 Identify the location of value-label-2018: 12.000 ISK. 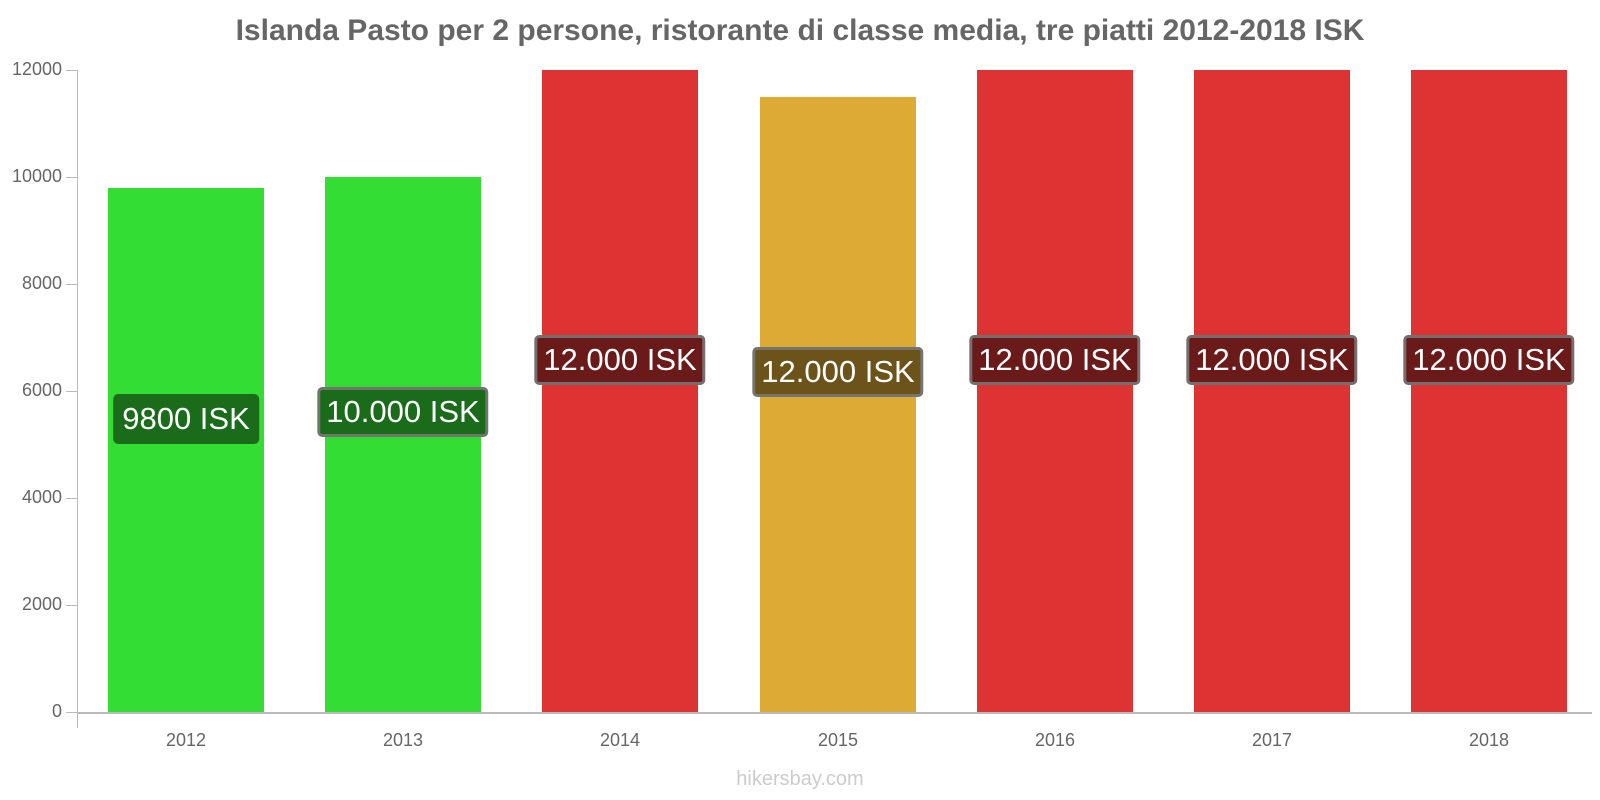
(1489, 360).